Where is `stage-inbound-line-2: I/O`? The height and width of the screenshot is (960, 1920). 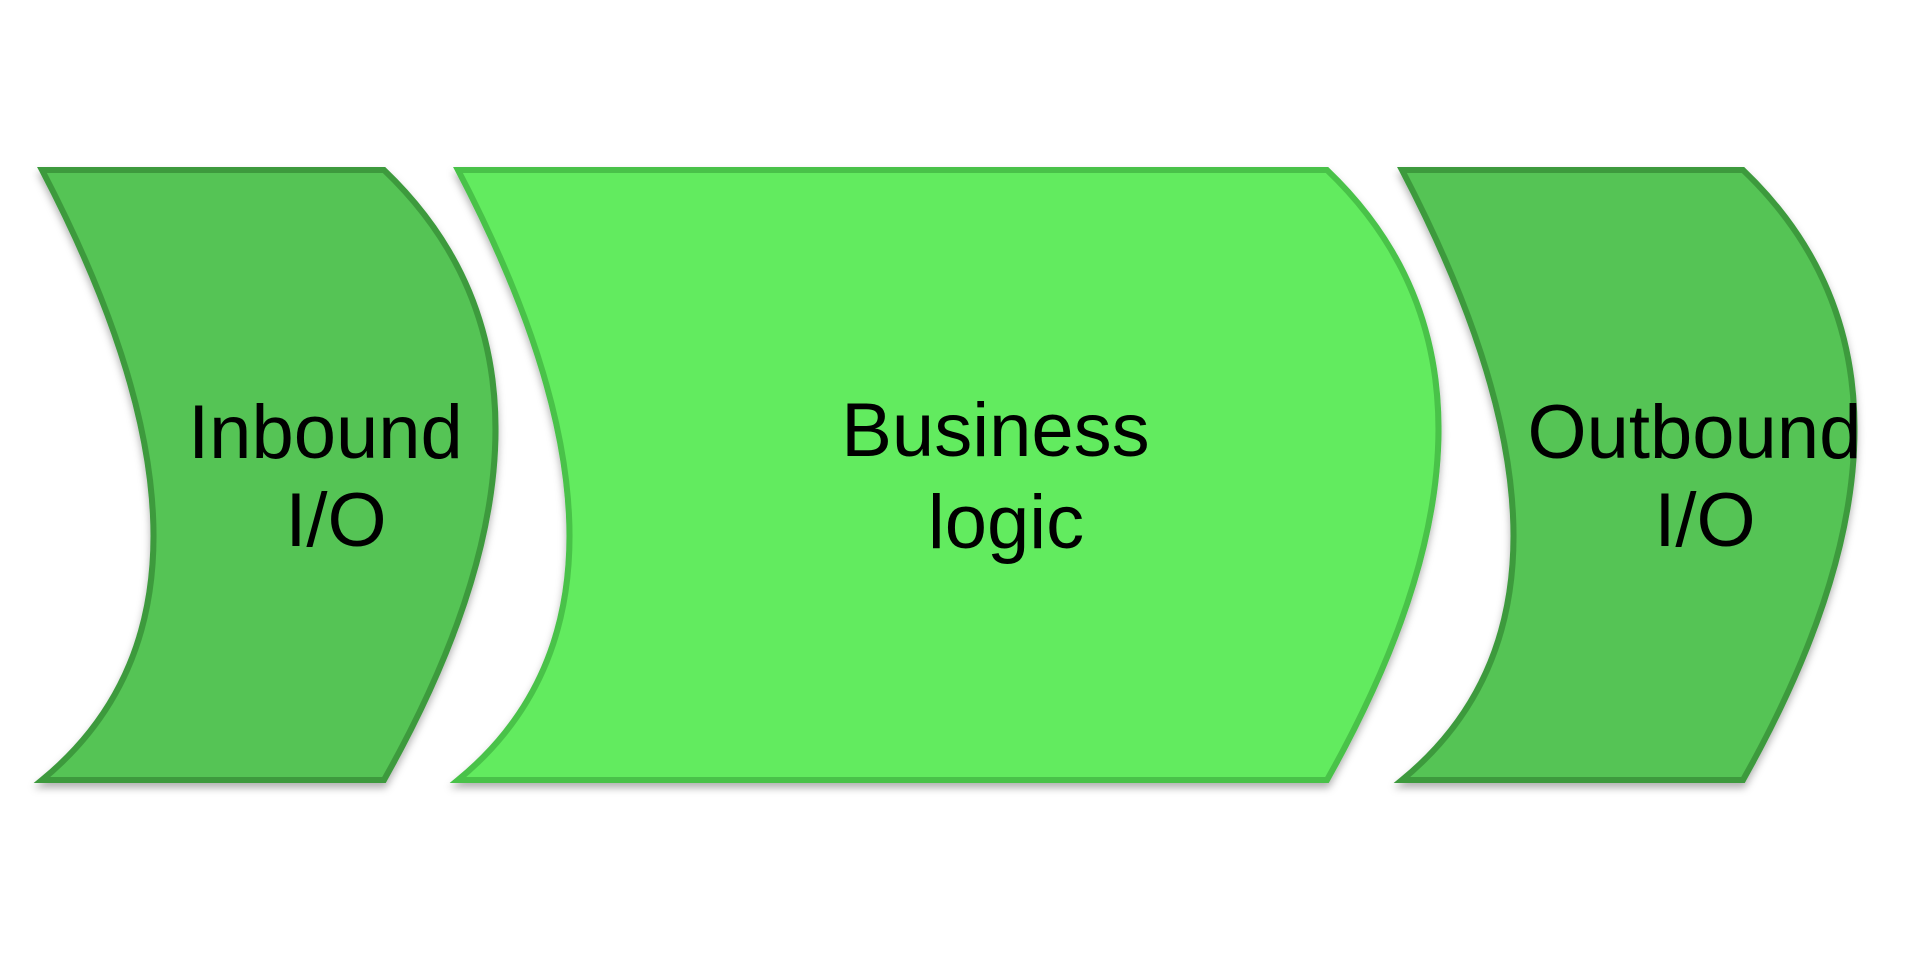
stage-inbound-line-2: I/O is located at coordinates (335, 520).